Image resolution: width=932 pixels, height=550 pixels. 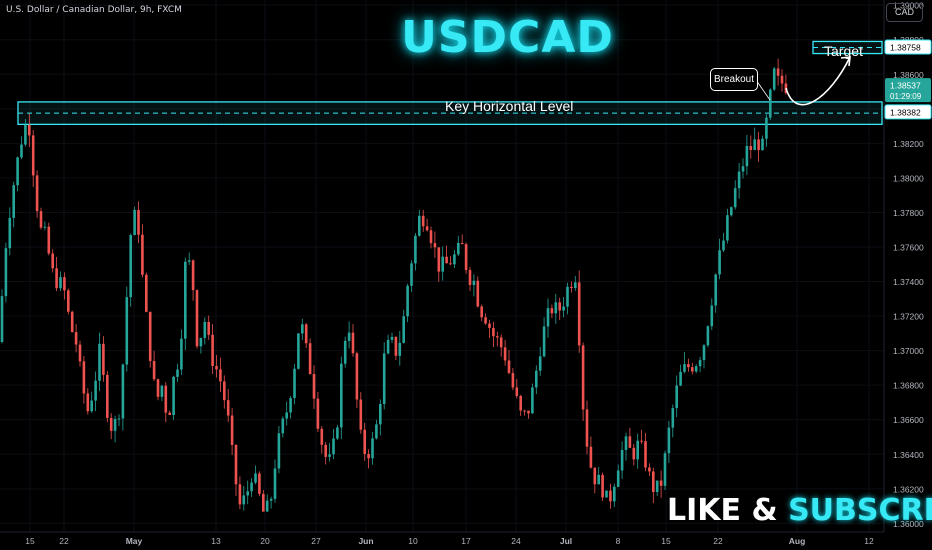 I want to click on time-axis: 15 22 May 13 20 27 Jun 10 17 24 Jul 8 15 22 Aug 12, so click(x=442, y=538).